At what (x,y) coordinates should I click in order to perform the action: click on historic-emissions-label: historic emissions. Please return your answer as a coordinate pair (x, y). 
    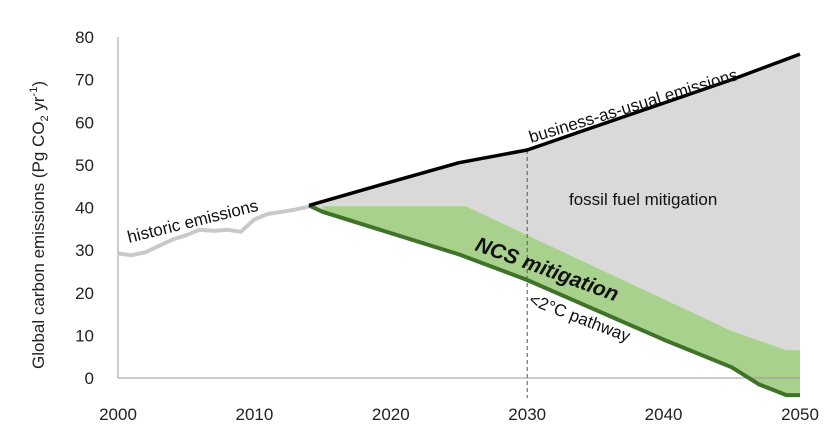
    Looking at the image, I should click on (192, 221).